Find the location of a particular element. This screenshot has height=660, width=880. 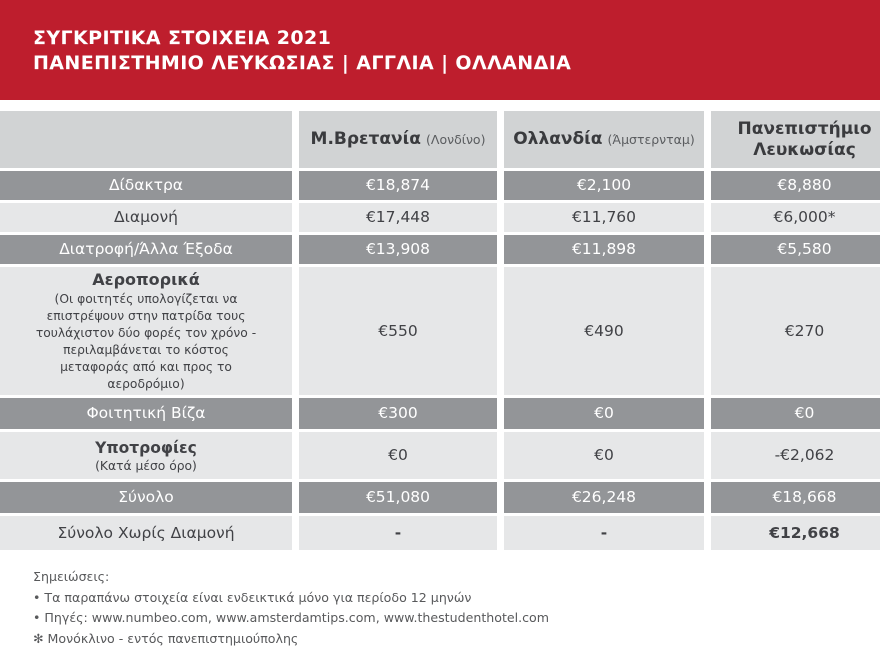

header-cell-cy: Πανεπιστήμιο Λευκωσίας is located at coordinates (795, 139).